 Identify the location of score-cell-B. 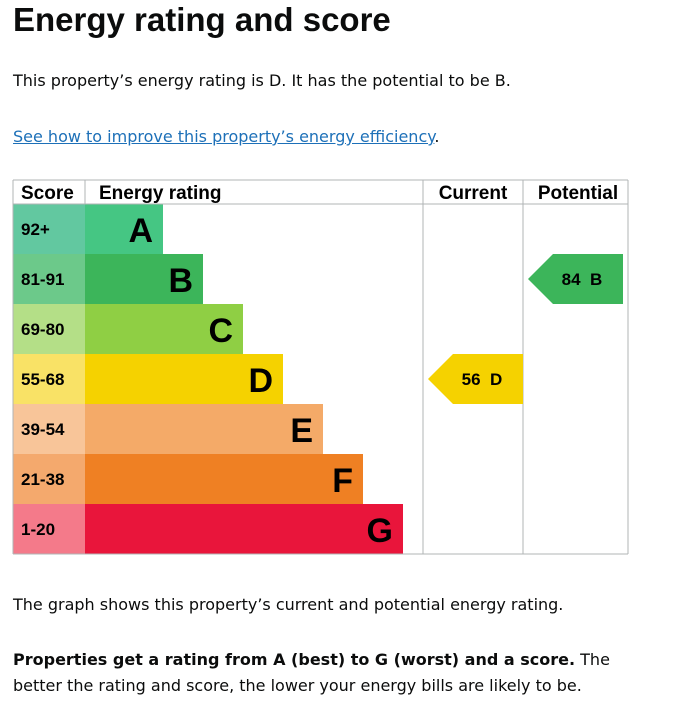
(49, 279).